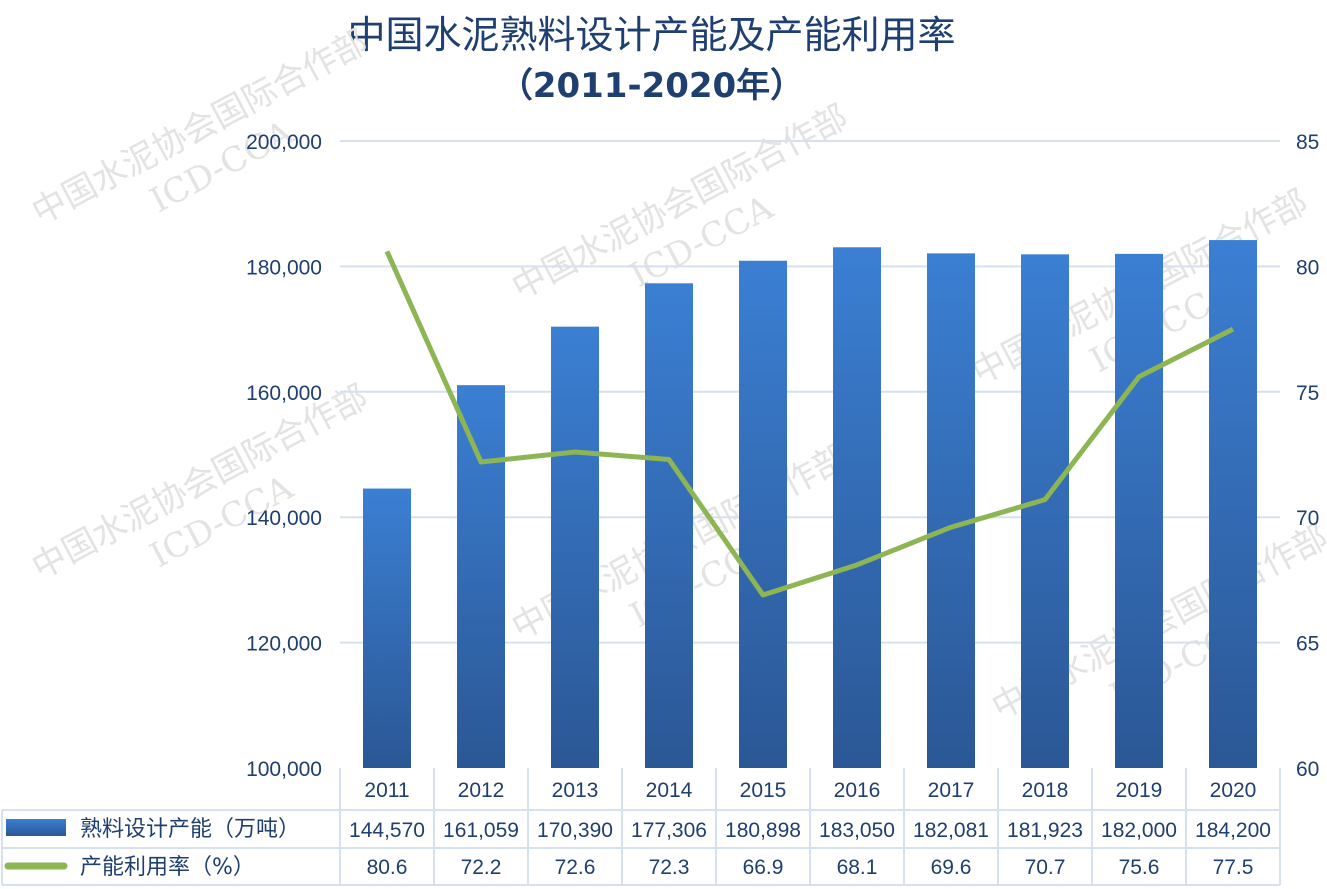  Describe the element at coordinates (575, 867) in the screenshot. I see `table-cell-utilization: 72.6` at that location.